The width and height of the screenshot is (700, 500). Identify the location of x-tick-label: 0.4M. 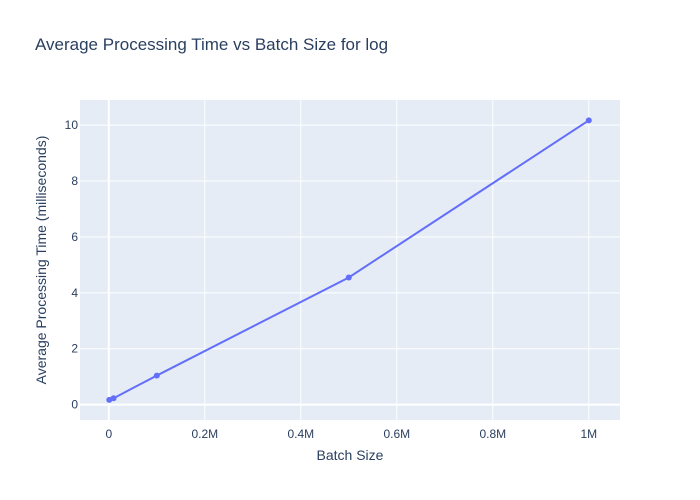
(300, 434).